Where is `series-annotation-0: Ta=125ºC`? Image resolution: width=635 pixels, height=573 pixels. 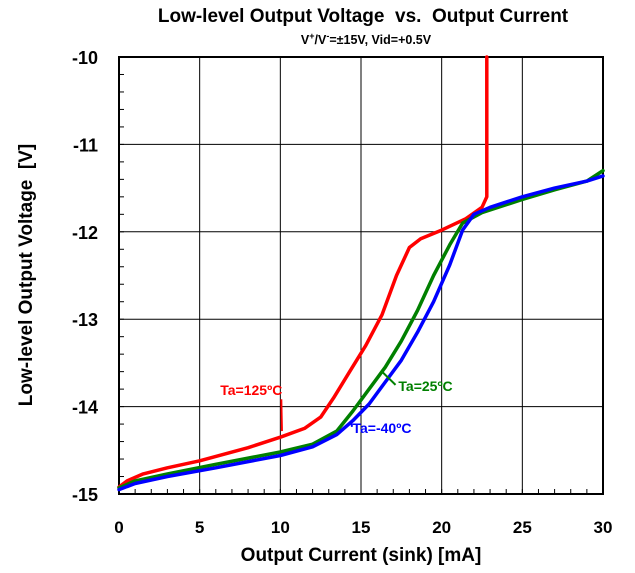 series-annotation-0: Ta=125ºC is located at coordinates (251, 390).